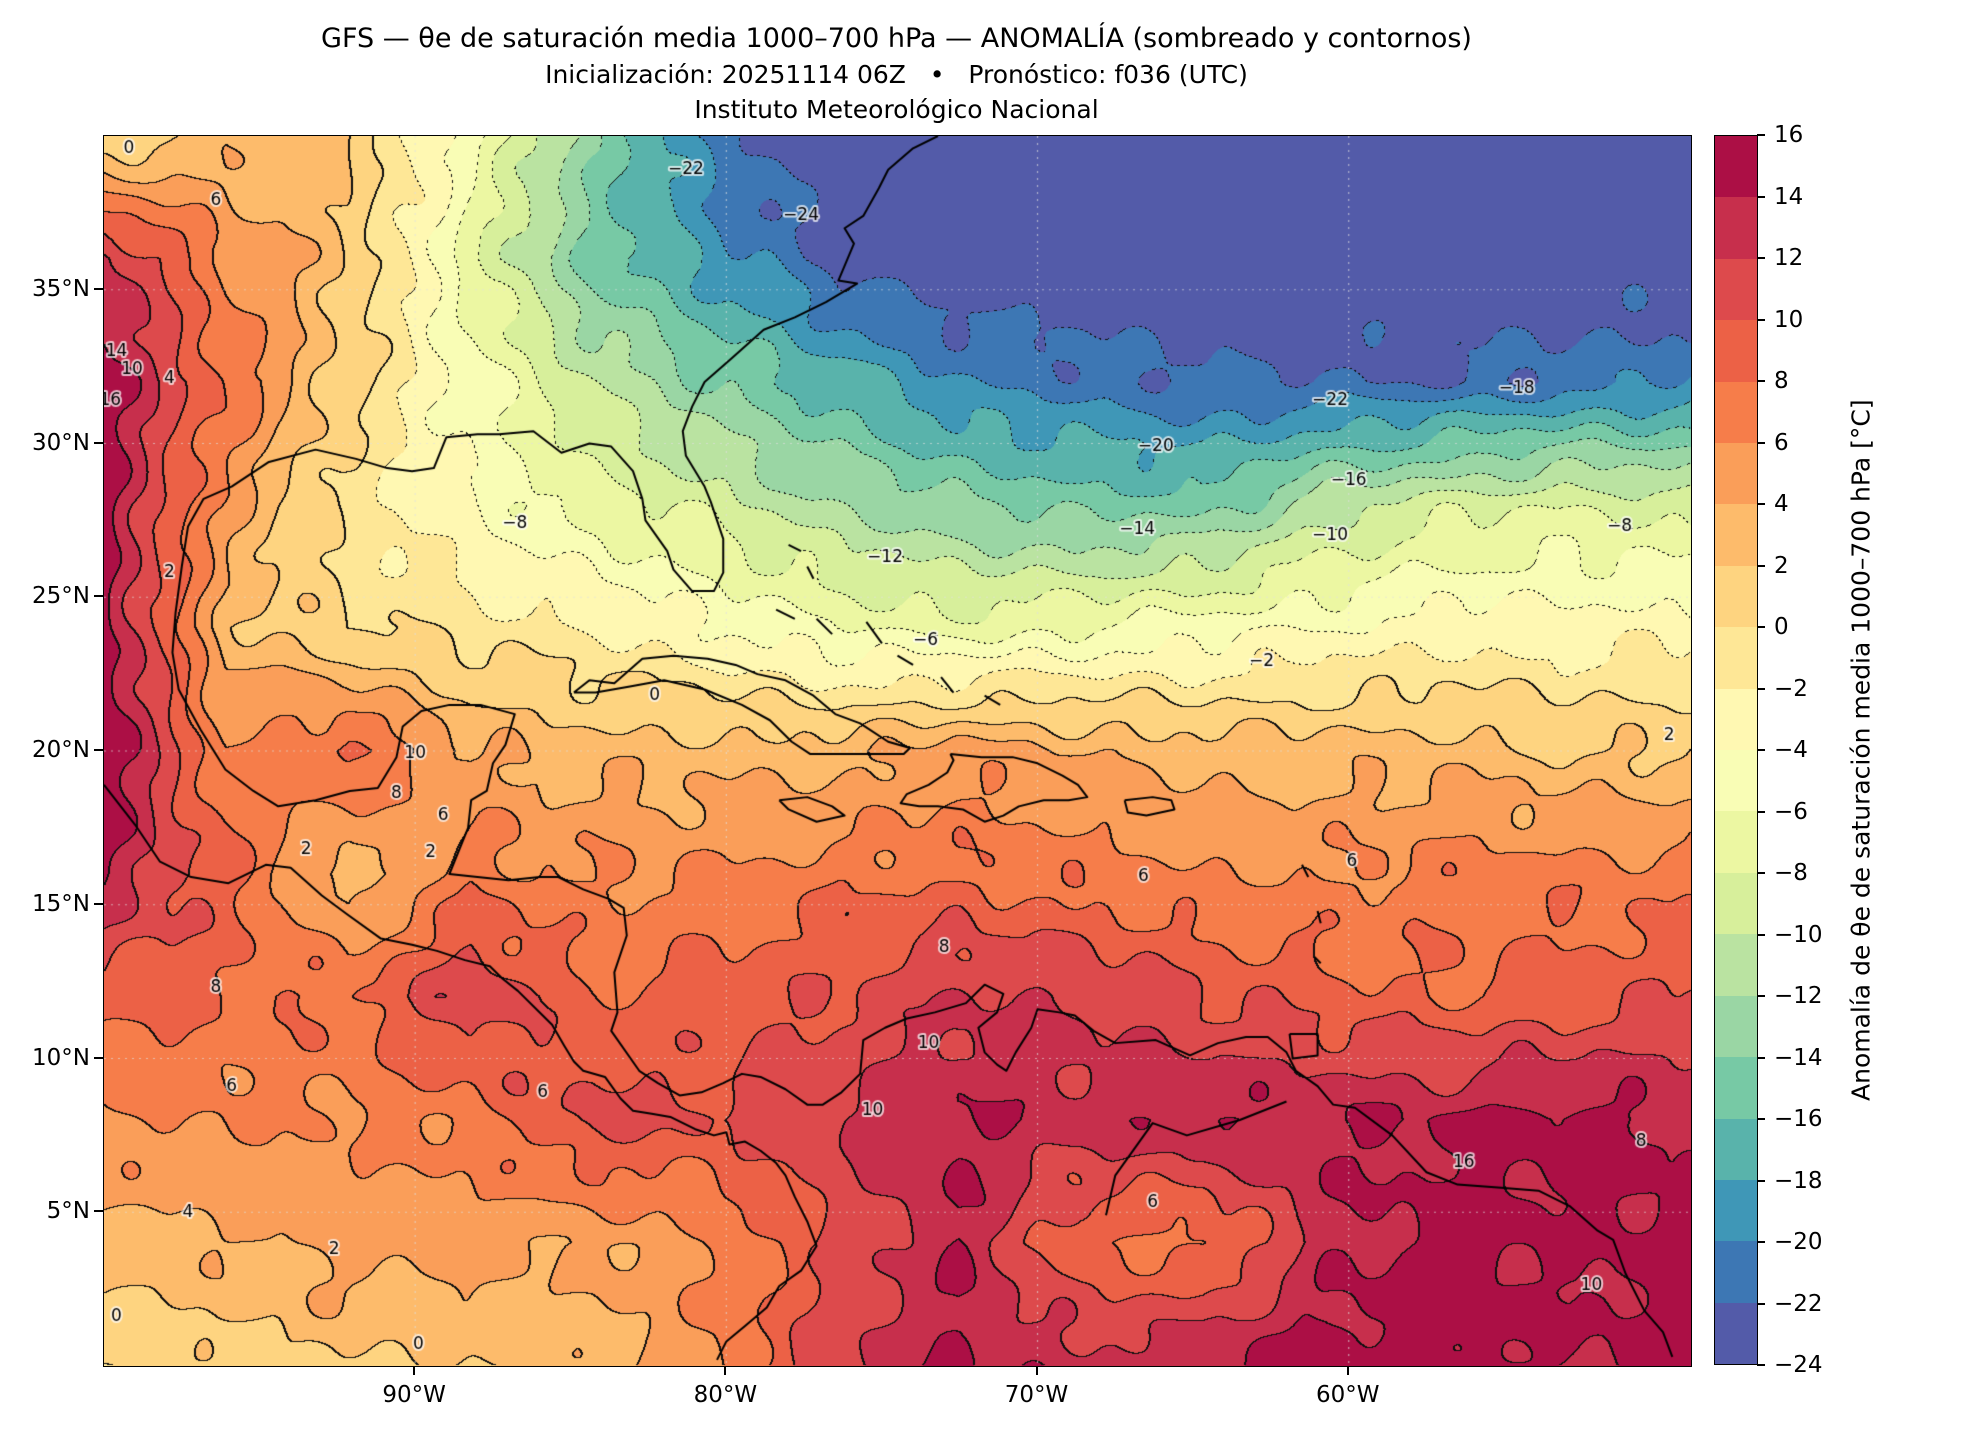  I want to click on colorbar-tick-label: 16, so click(1789, 135).